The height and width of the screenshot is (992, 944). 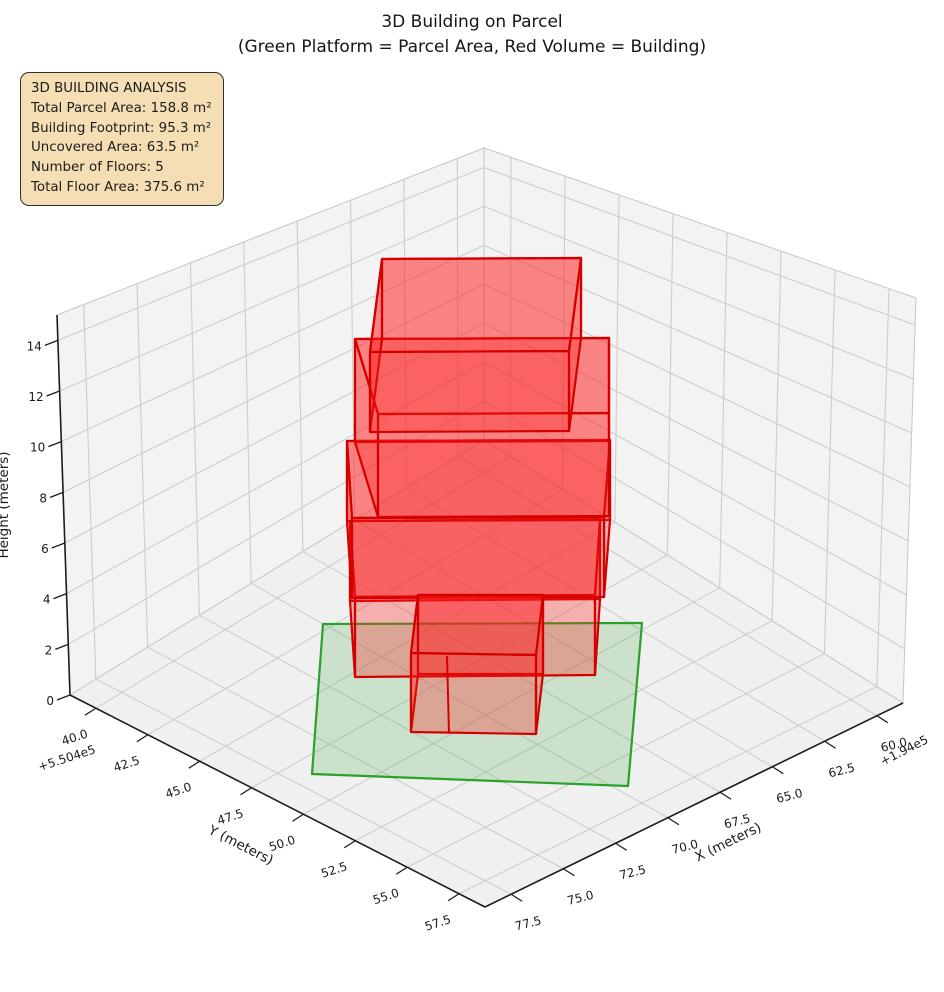 I want to click on floor-5-front-right-wall, so click(x=469, y=391).